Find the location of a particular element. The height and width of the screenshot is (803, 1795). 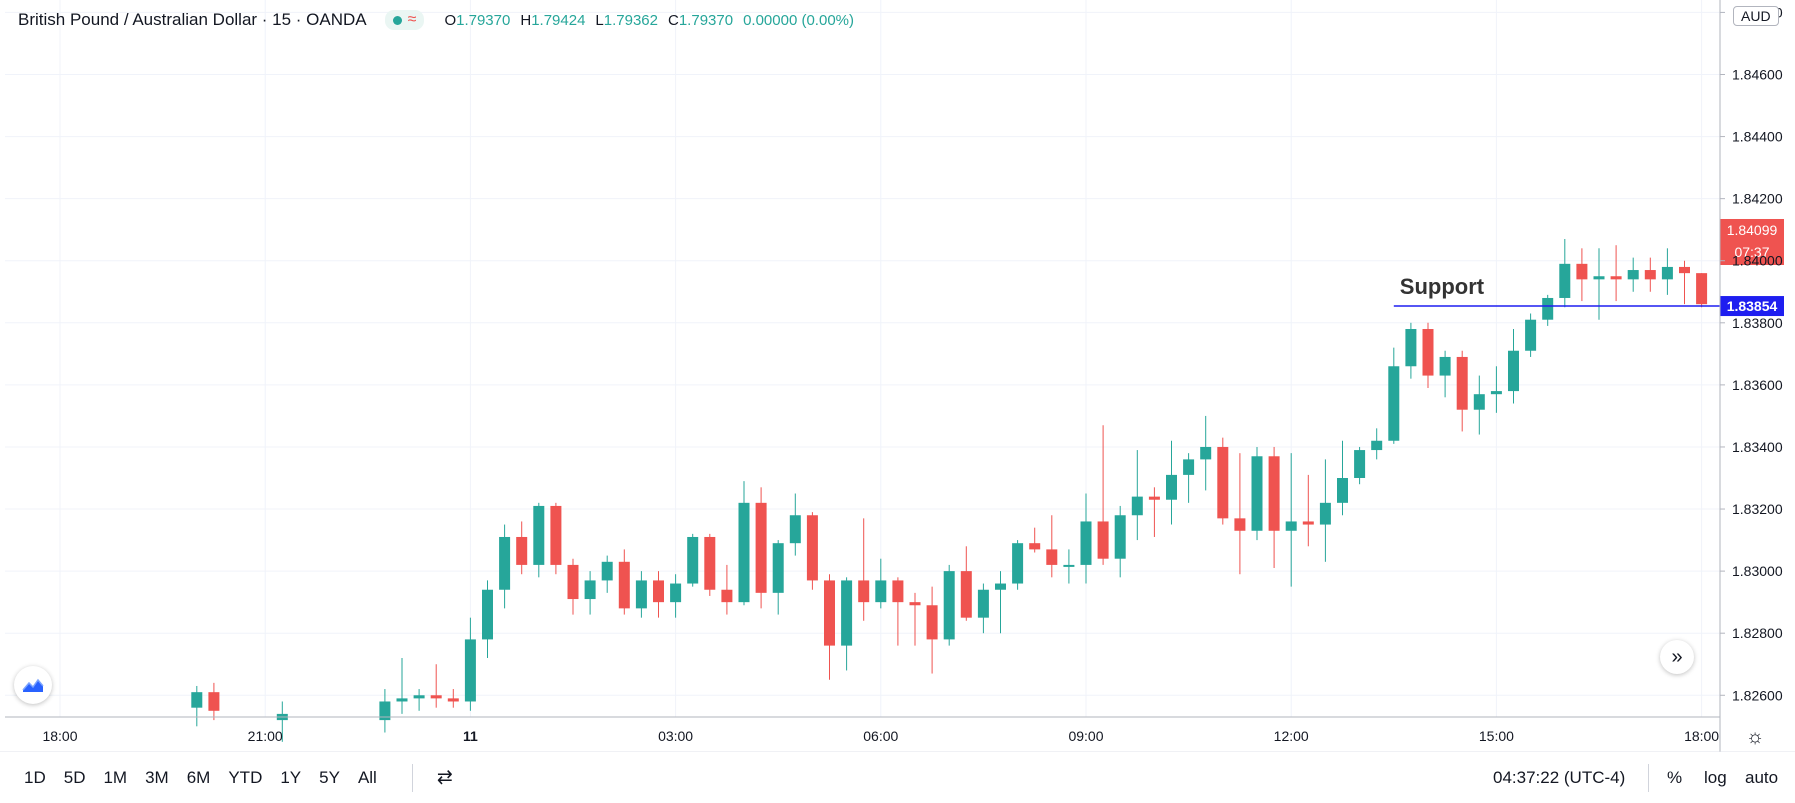

range-button-all: All is located at coordinates (367, 777).